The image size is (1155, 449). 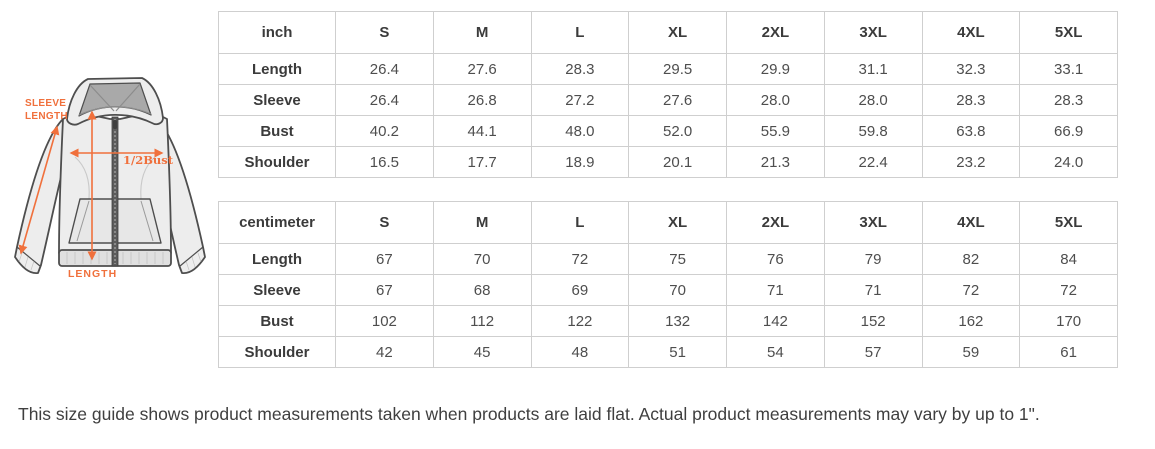 What do you see at coordinates (1068, 69) in the screenshot?
I see `value-cell: 33.1` at bounding box center [1068, 69].